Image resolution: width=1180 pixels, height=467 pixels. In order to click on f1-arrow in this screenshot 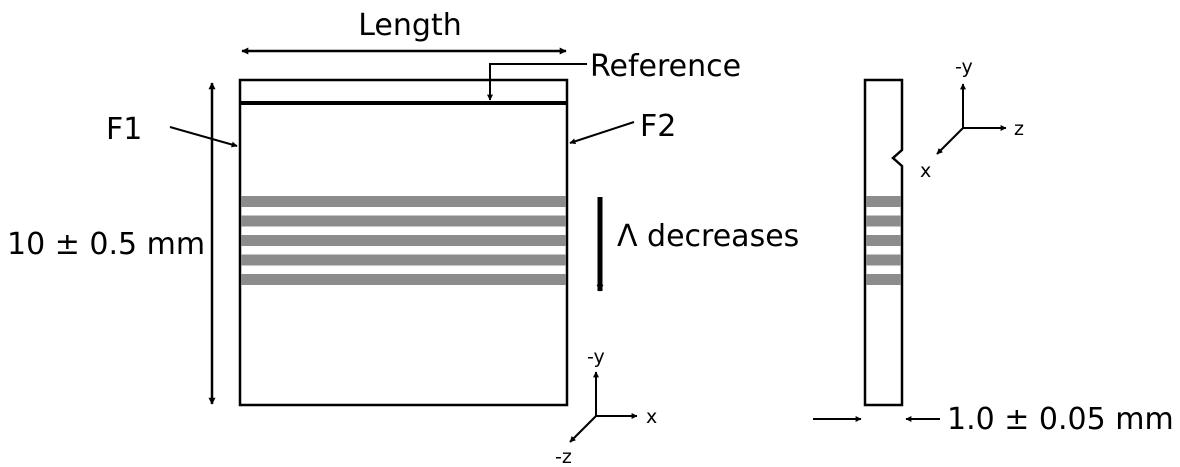, I will do `click(203, 137)`.